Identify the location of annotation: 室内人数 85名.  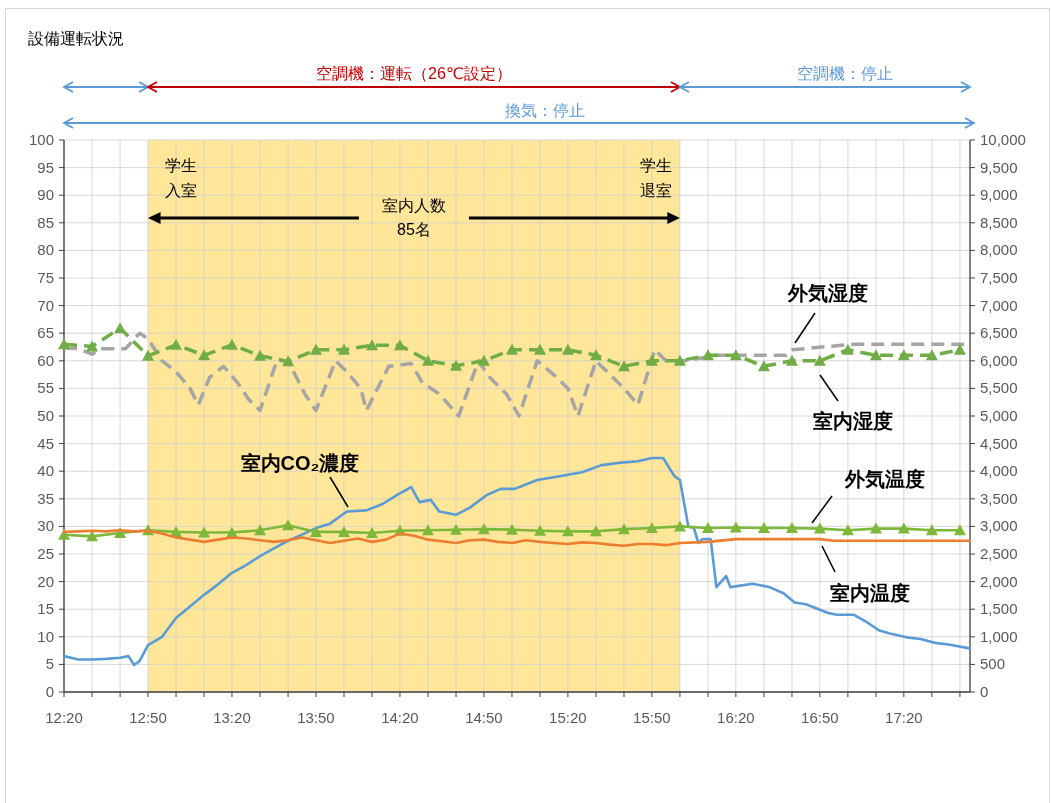
(413, 217).